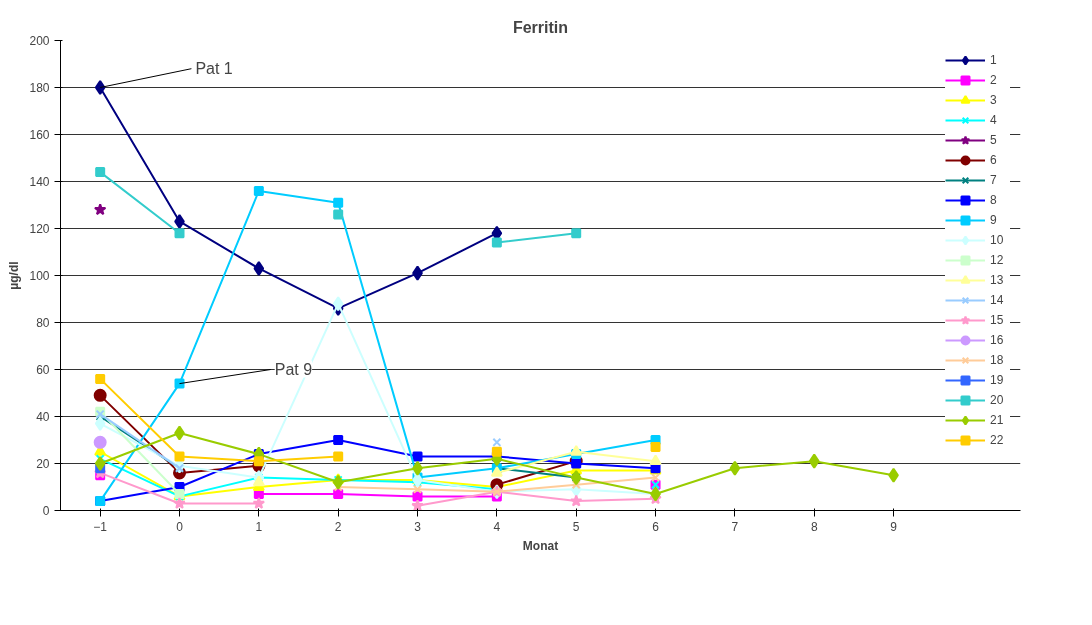  I want to click on y-tick-label: 40, so click(43, 417).